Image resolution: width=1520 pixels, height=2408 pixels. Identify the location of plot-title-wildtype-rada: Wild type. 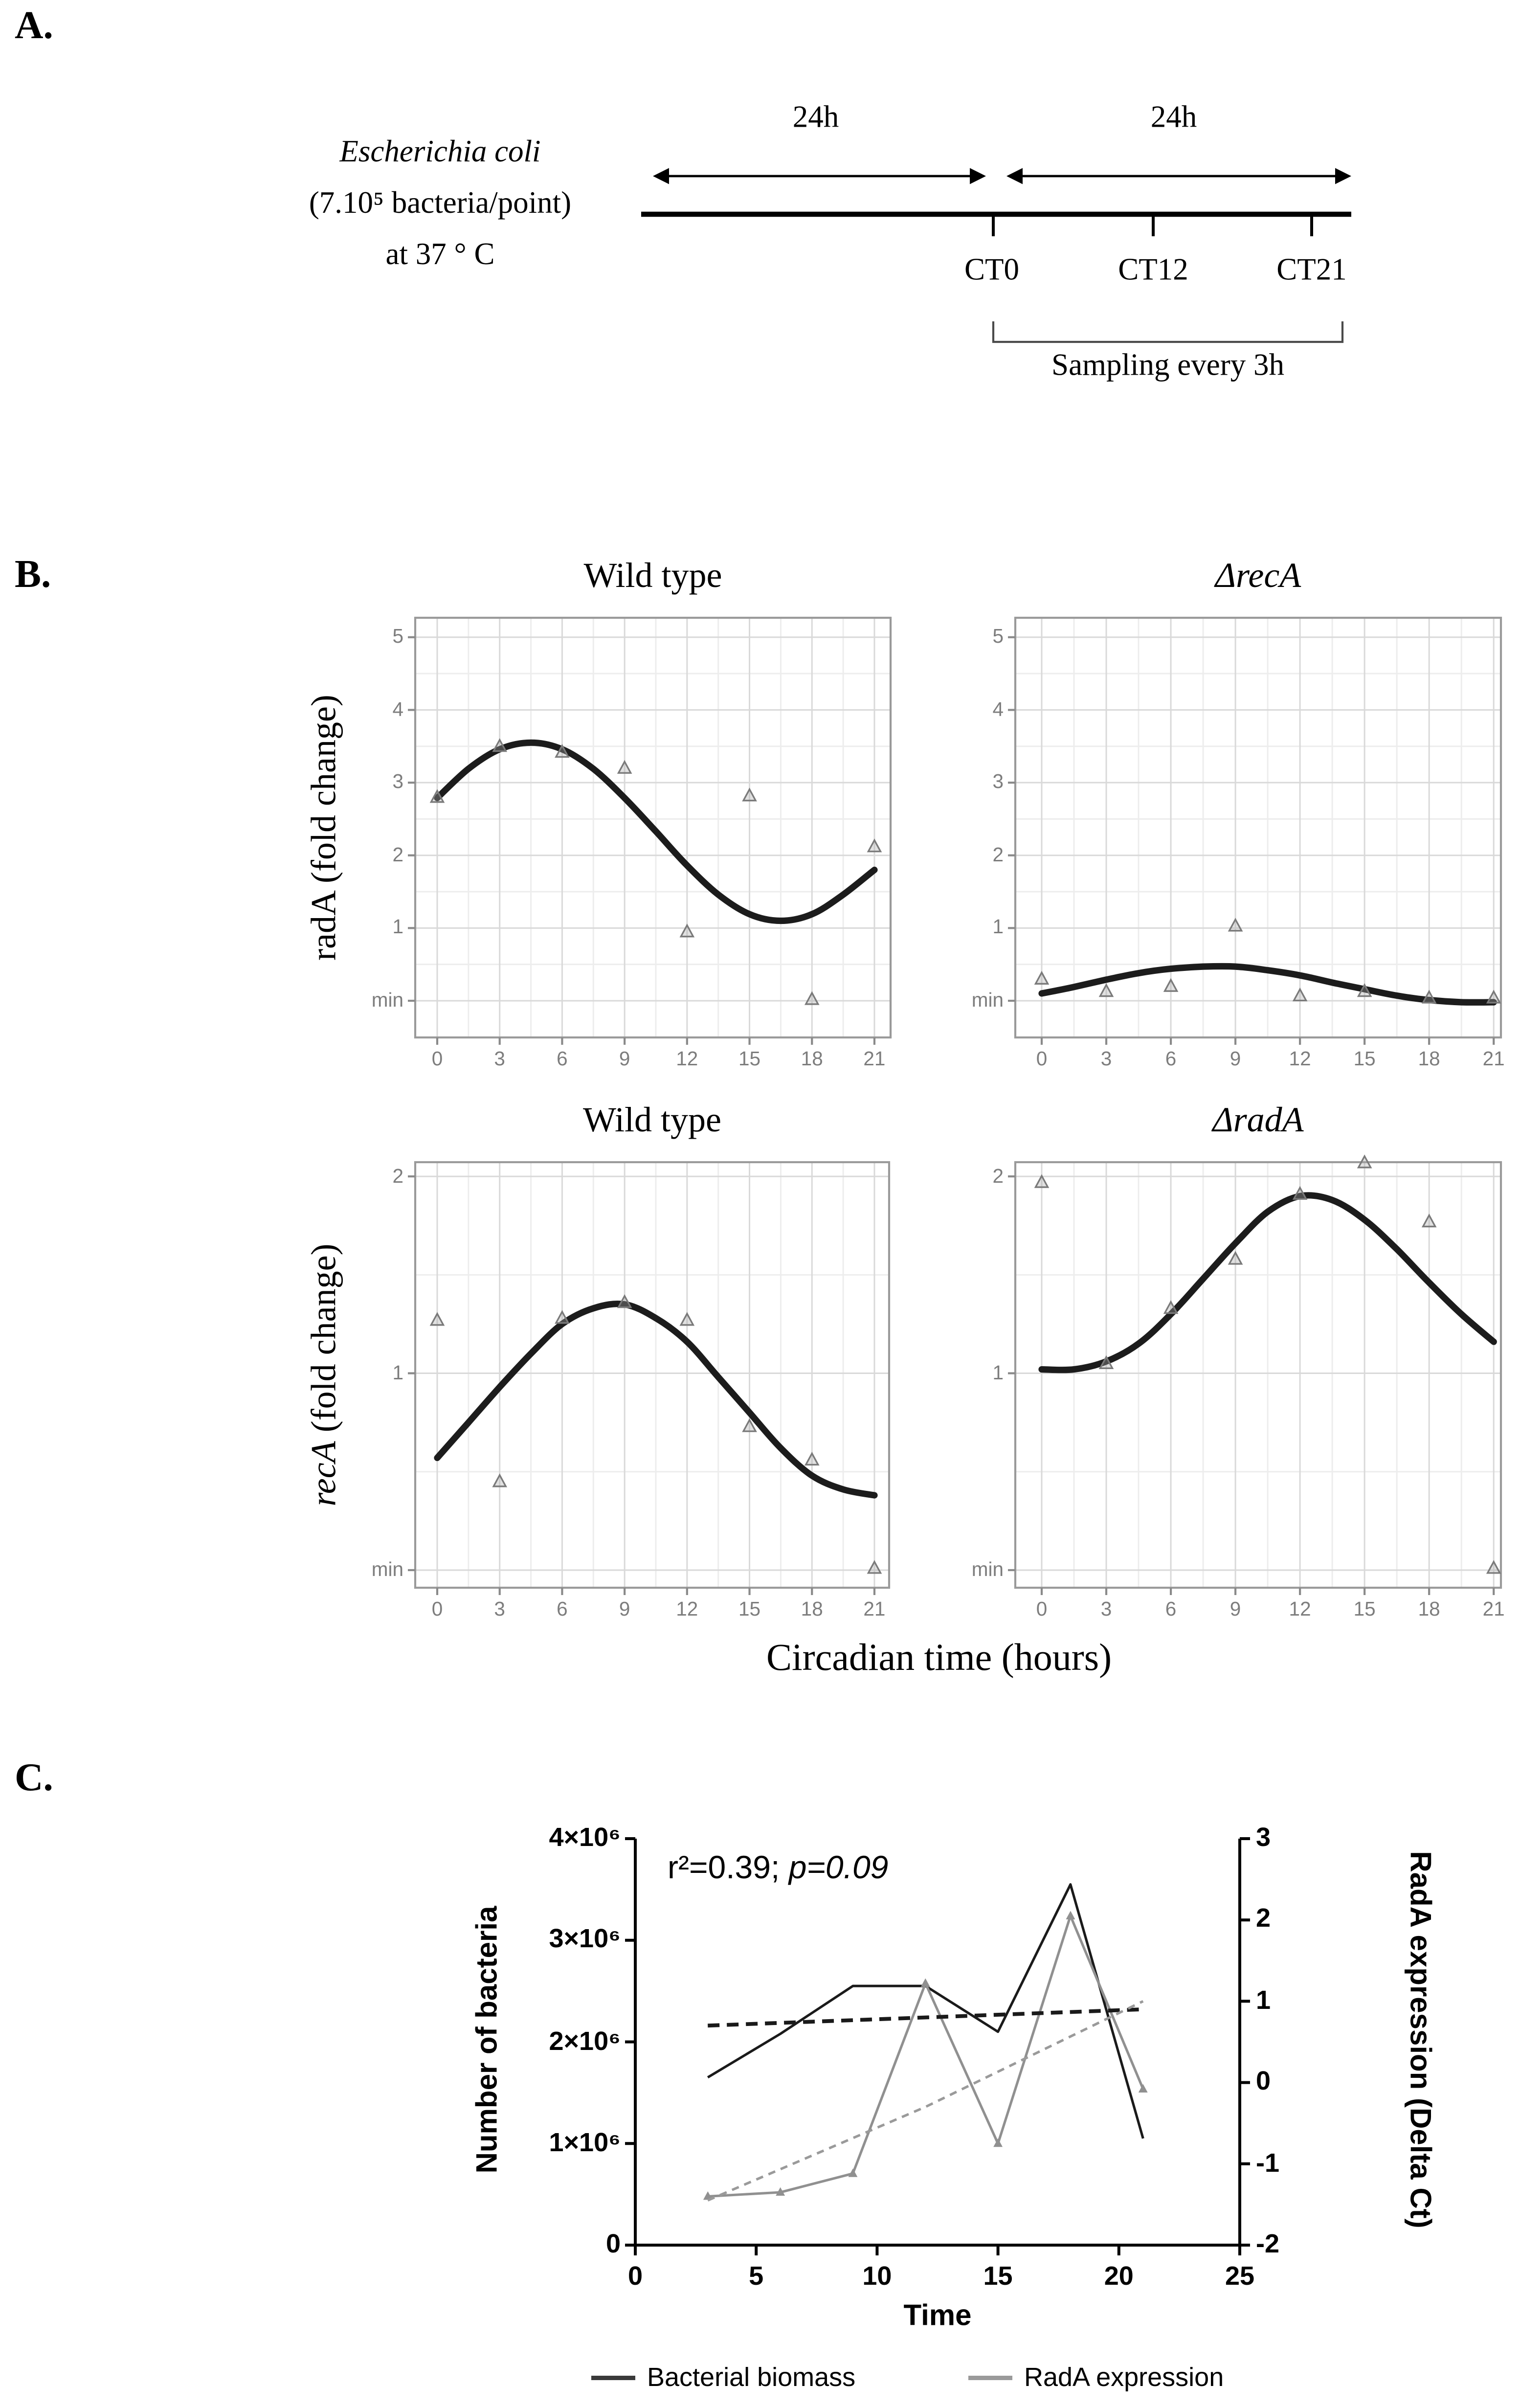
(652, 577).